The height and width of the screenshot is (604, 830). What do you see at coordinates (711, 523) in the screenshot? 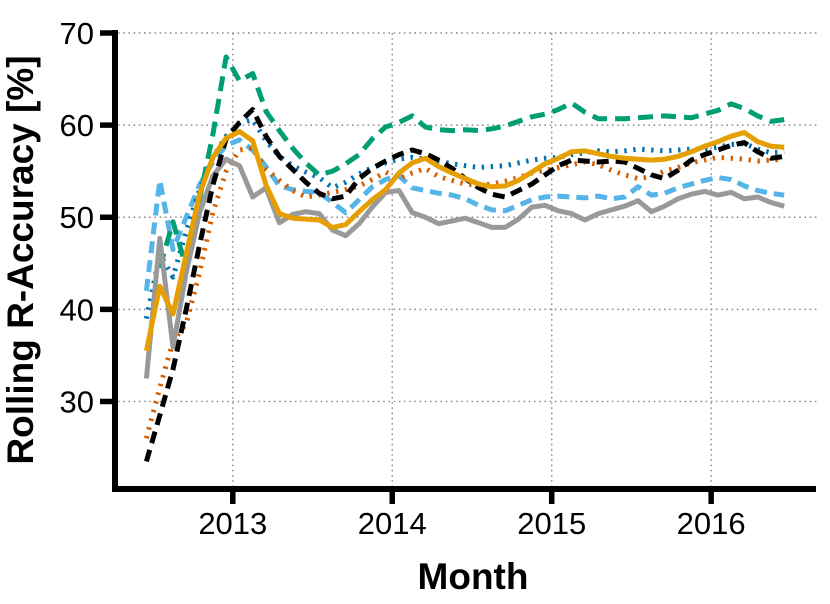
I see `x-tick-label-2016: 2016` at bounding box center [711, 523].